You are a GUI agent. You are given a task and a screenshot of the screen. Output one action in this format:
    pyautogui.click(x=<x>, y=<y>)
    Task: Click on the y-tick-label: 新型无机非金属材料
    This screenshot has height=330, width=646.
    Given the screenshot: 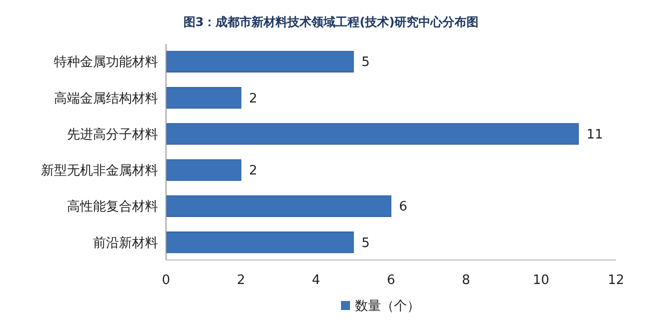 What is the action you would take?
    pyautogui.click(x=99, y=171)
    